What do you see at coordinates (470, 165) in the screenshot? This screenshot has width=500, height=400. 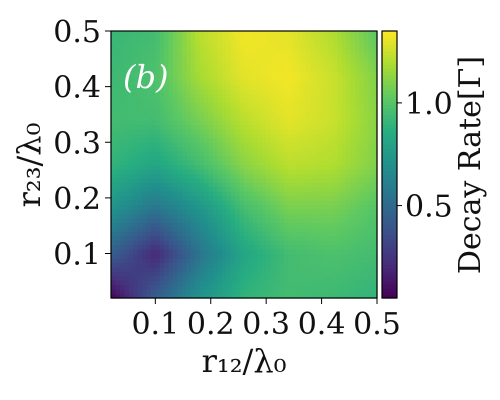 I see `colorbar-label: Decay Rate[Γ]` at bounding box center [470, 165].